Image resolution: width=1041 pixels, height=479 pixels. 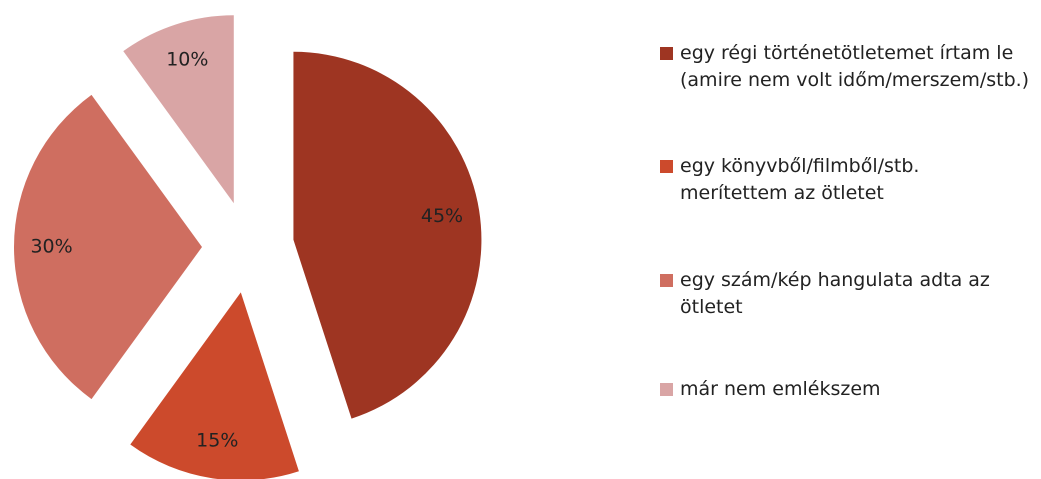 I want to click on legend-entry: már nem emlékszem, so click(x=845, y=389).